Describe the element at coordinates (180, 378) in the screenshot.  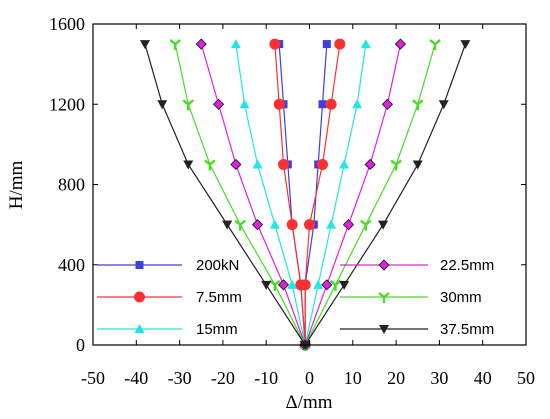
I see `x-tick-label: -30` at that location.